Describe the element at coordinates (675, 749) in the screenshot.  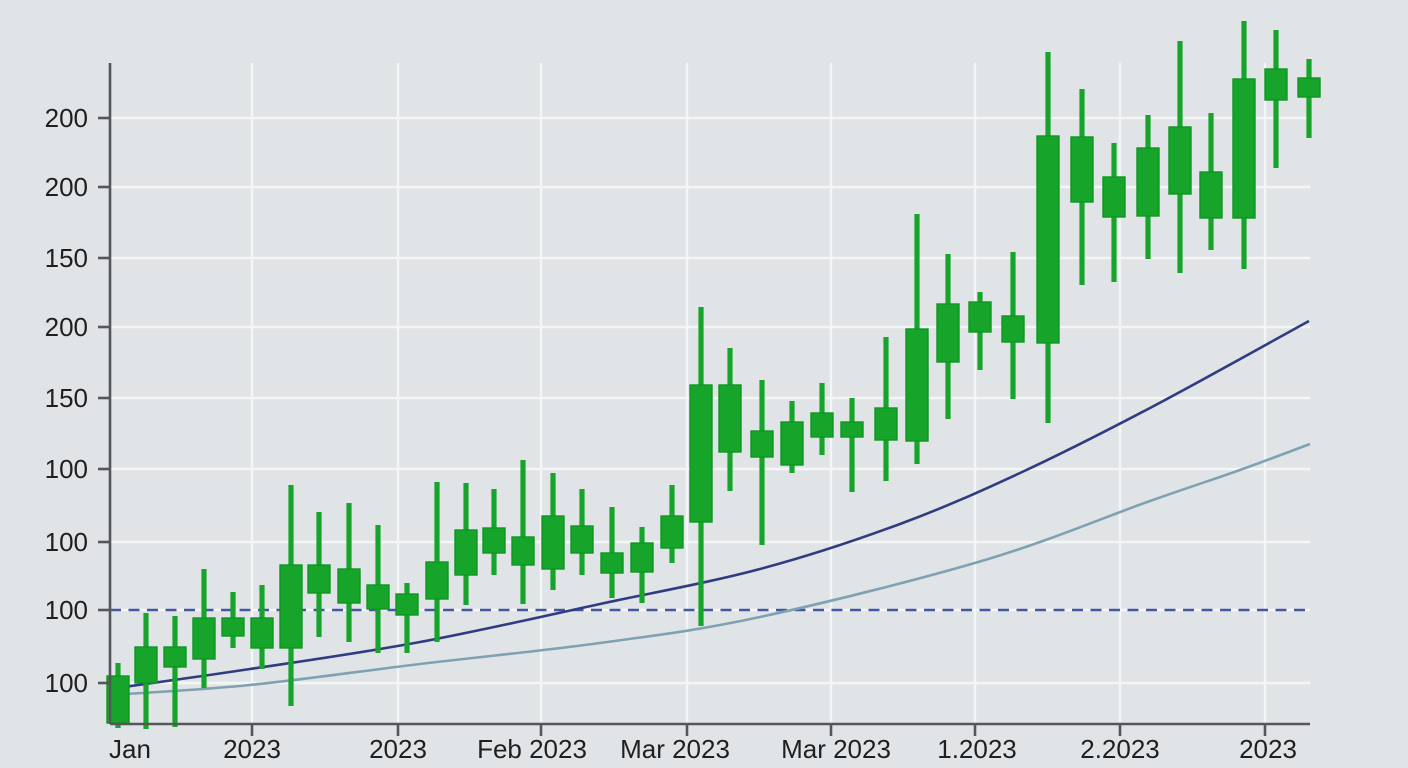
I see `x-axis-label: Mar 2023` at that location.